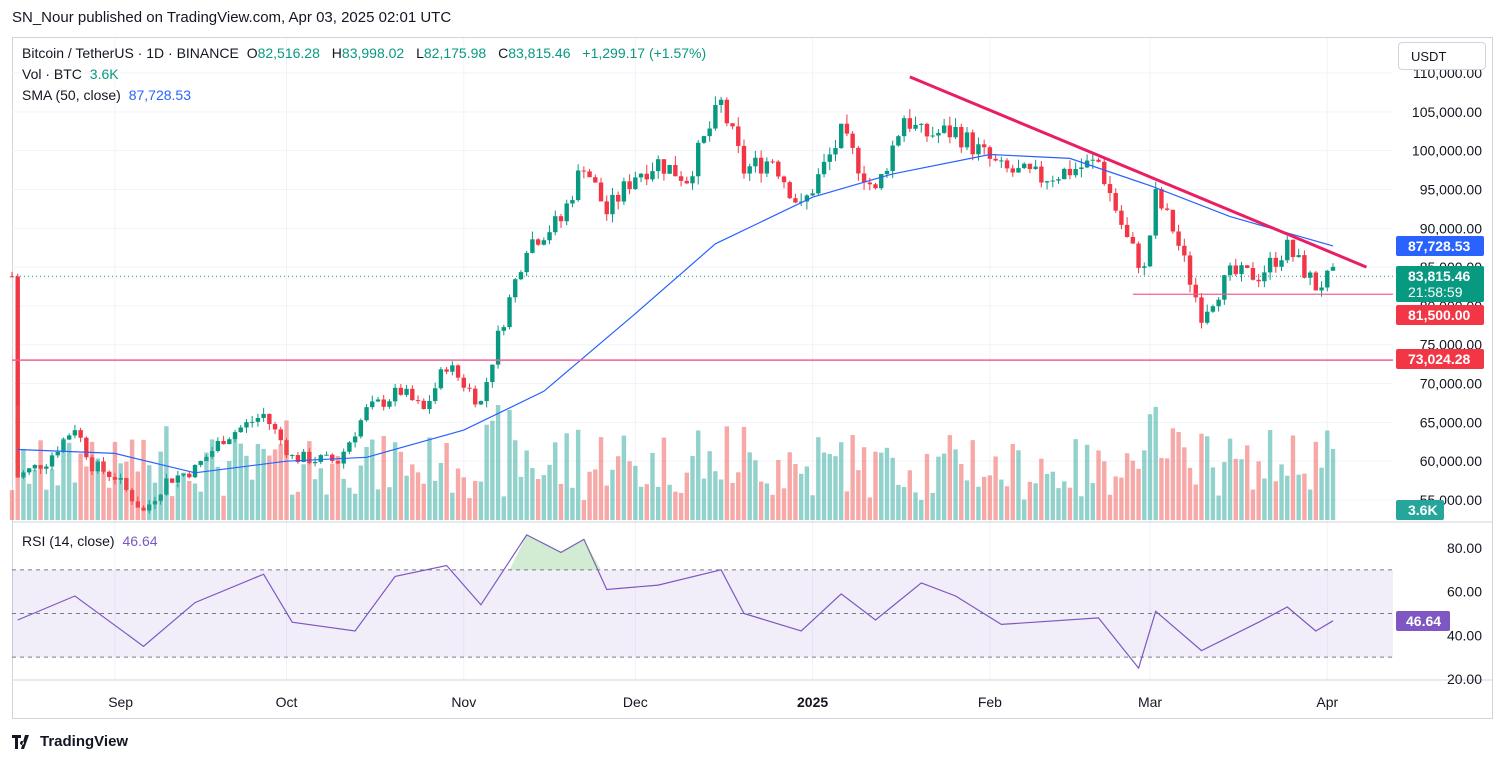 The height and width of the screenshot is (764, 1506). What do you see at coordinates (130, 53) in the screenshot?
I see `symbol-title: Bitcoin / TetherUS · 1D · BINANCE` at bounding box center [130, 53].